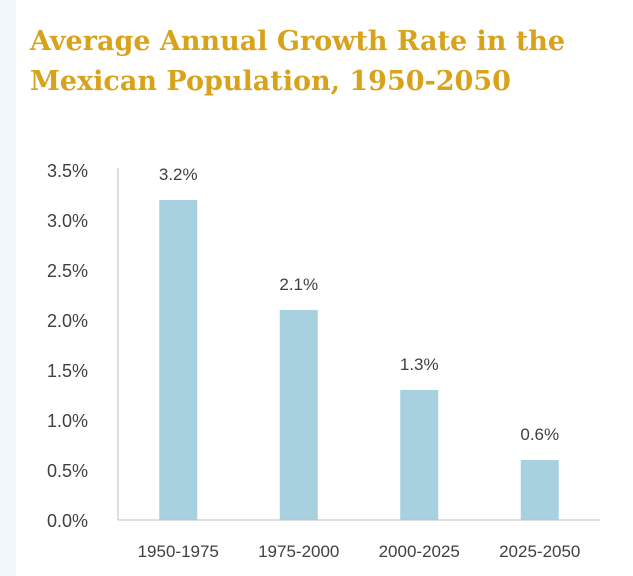 This screenshot has height=576, width=633. I want to click on y-axis: 0.0% 0.5% 1.0% 1.5% 2.0% 2.5% 3.0% 3.5%, so click(83, 346).